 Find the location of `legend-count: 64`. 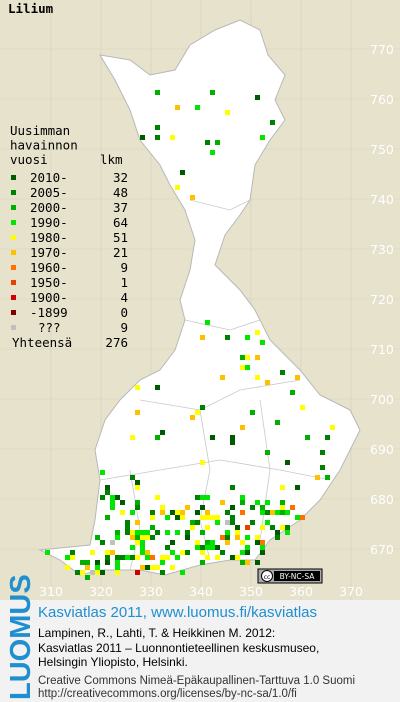

legend-count: 64 is located at coordinates (120, 222).